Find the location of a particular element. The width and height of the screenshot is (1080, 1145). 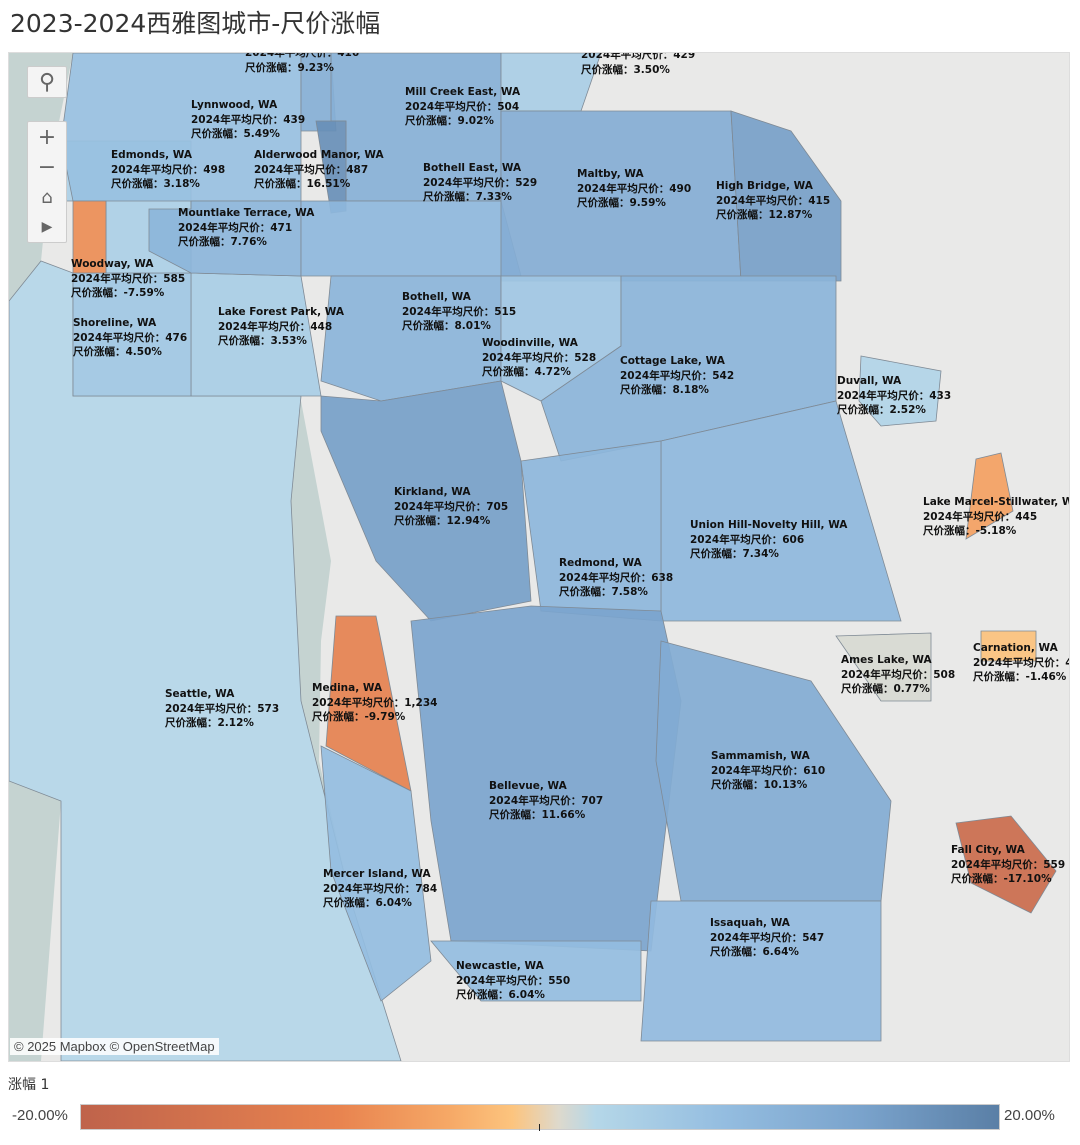

region-issaquah is located at coordinates (761, 971).